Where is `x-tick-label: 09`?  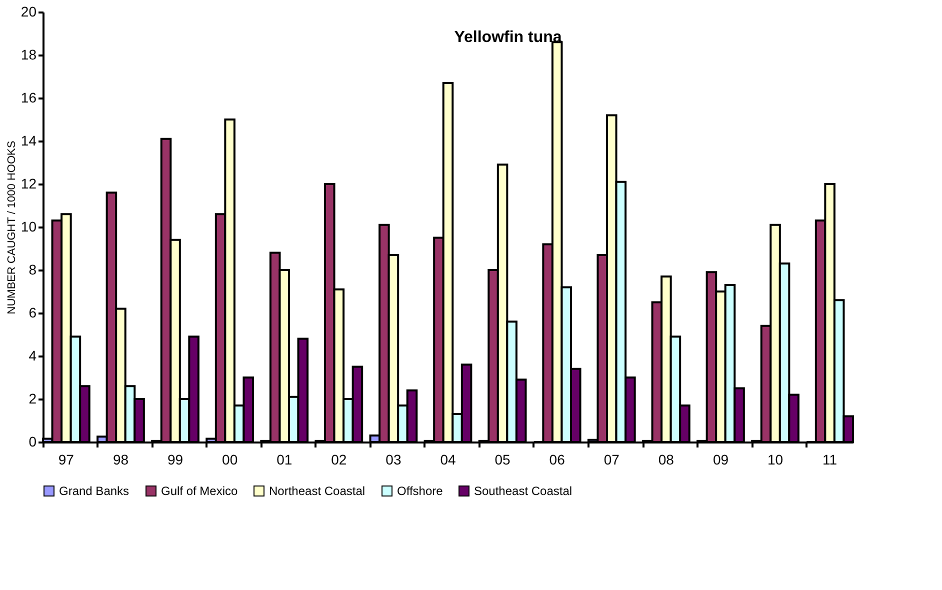
x-tick-label: 09 is located at coordinates (720, 460).